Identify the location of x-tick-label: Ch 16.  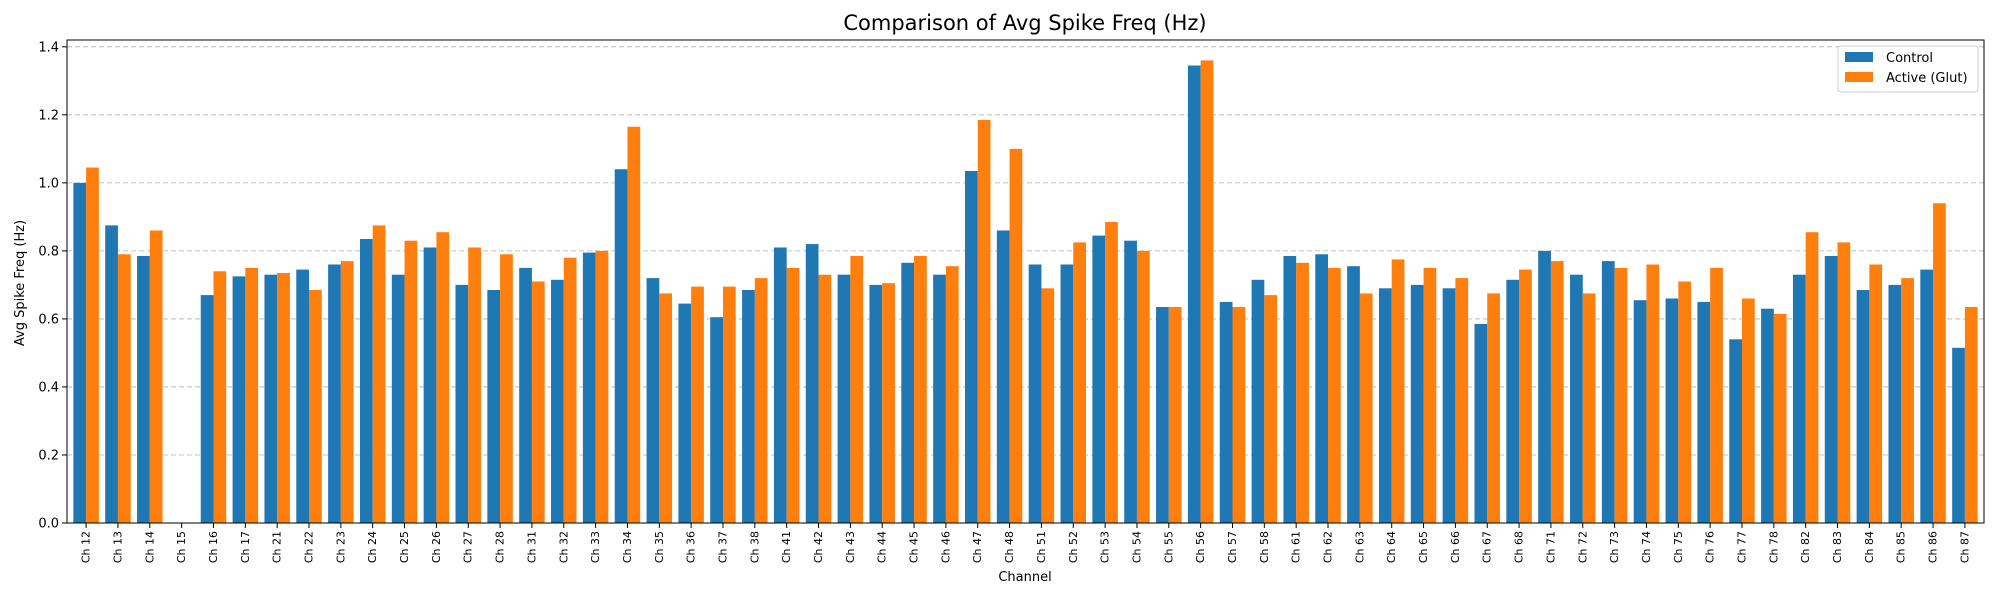
(213, 547).